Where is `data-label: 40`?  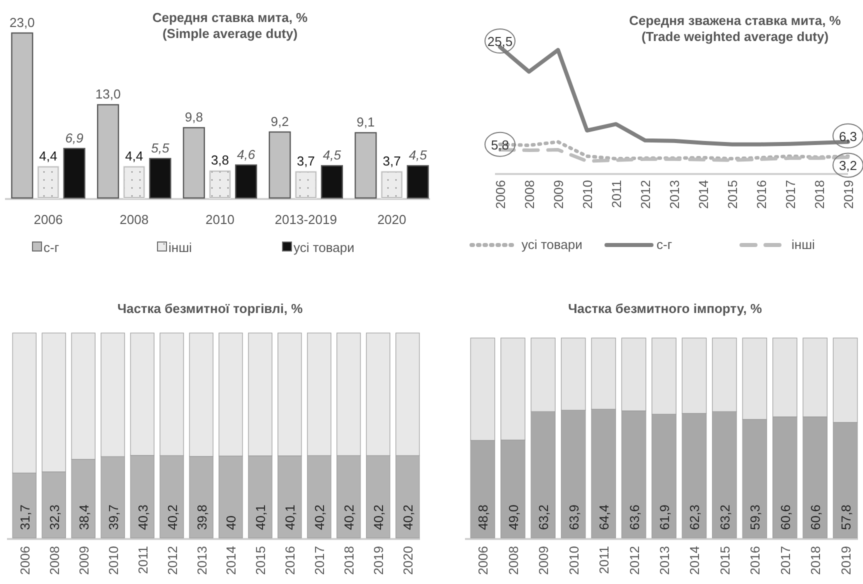
data-label: 40 is located at coordinates (231, 523).